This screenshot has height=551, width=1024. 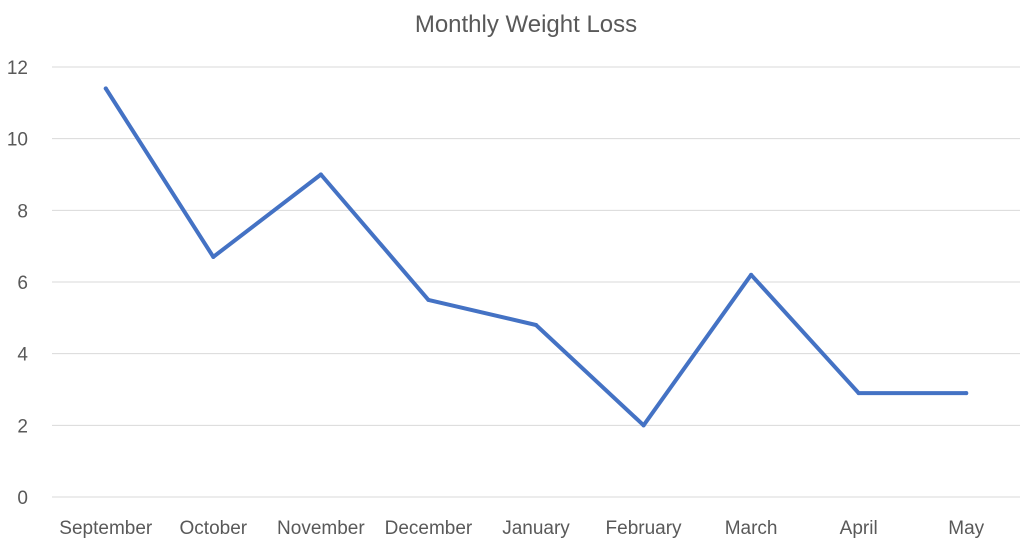 I want to click on y-tick-label: 12, so click(x=17, y=68).